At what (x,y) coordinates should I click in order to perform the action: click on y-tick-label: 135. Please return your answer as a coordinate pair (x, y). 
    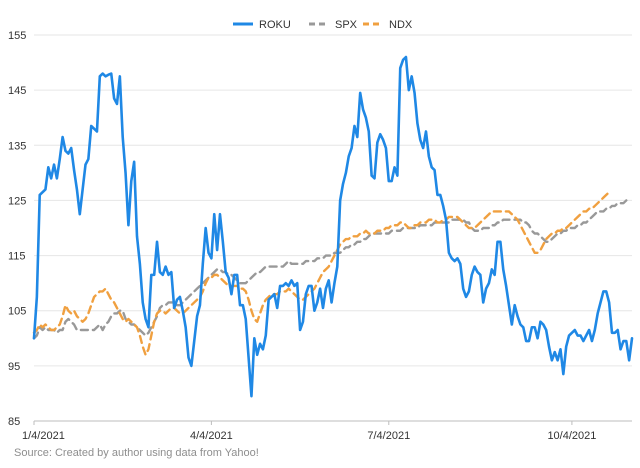
    Looking at the image, I should click on (17, 146).